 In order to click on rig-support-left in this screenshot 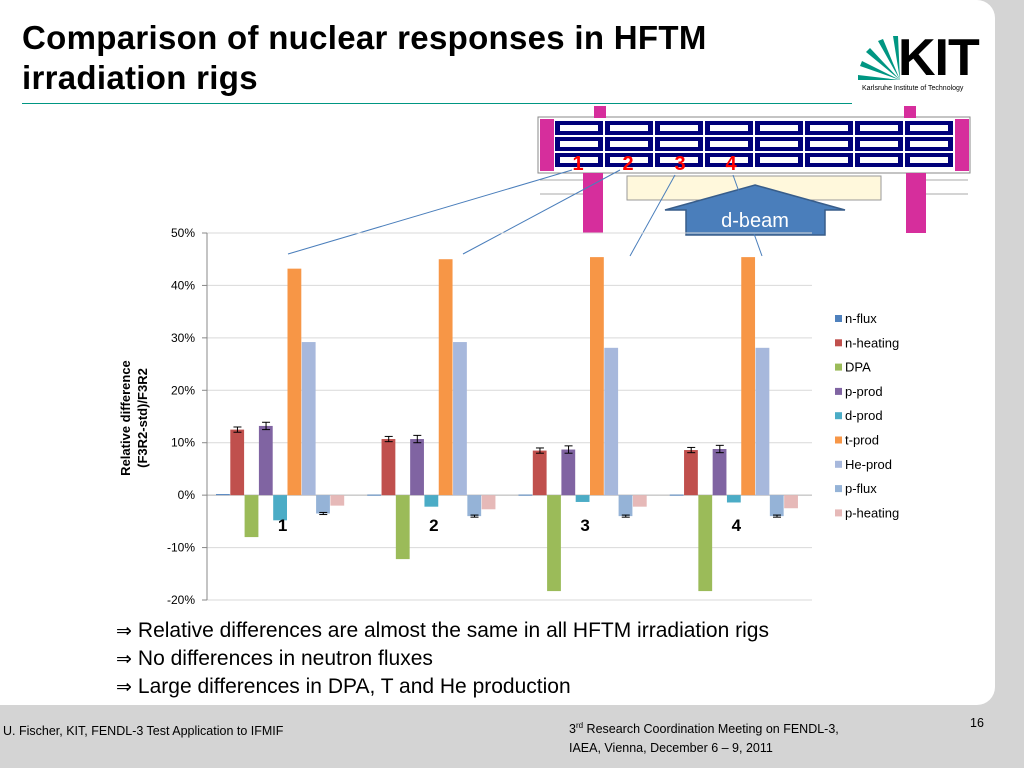, I will do `click(593, 203)`.